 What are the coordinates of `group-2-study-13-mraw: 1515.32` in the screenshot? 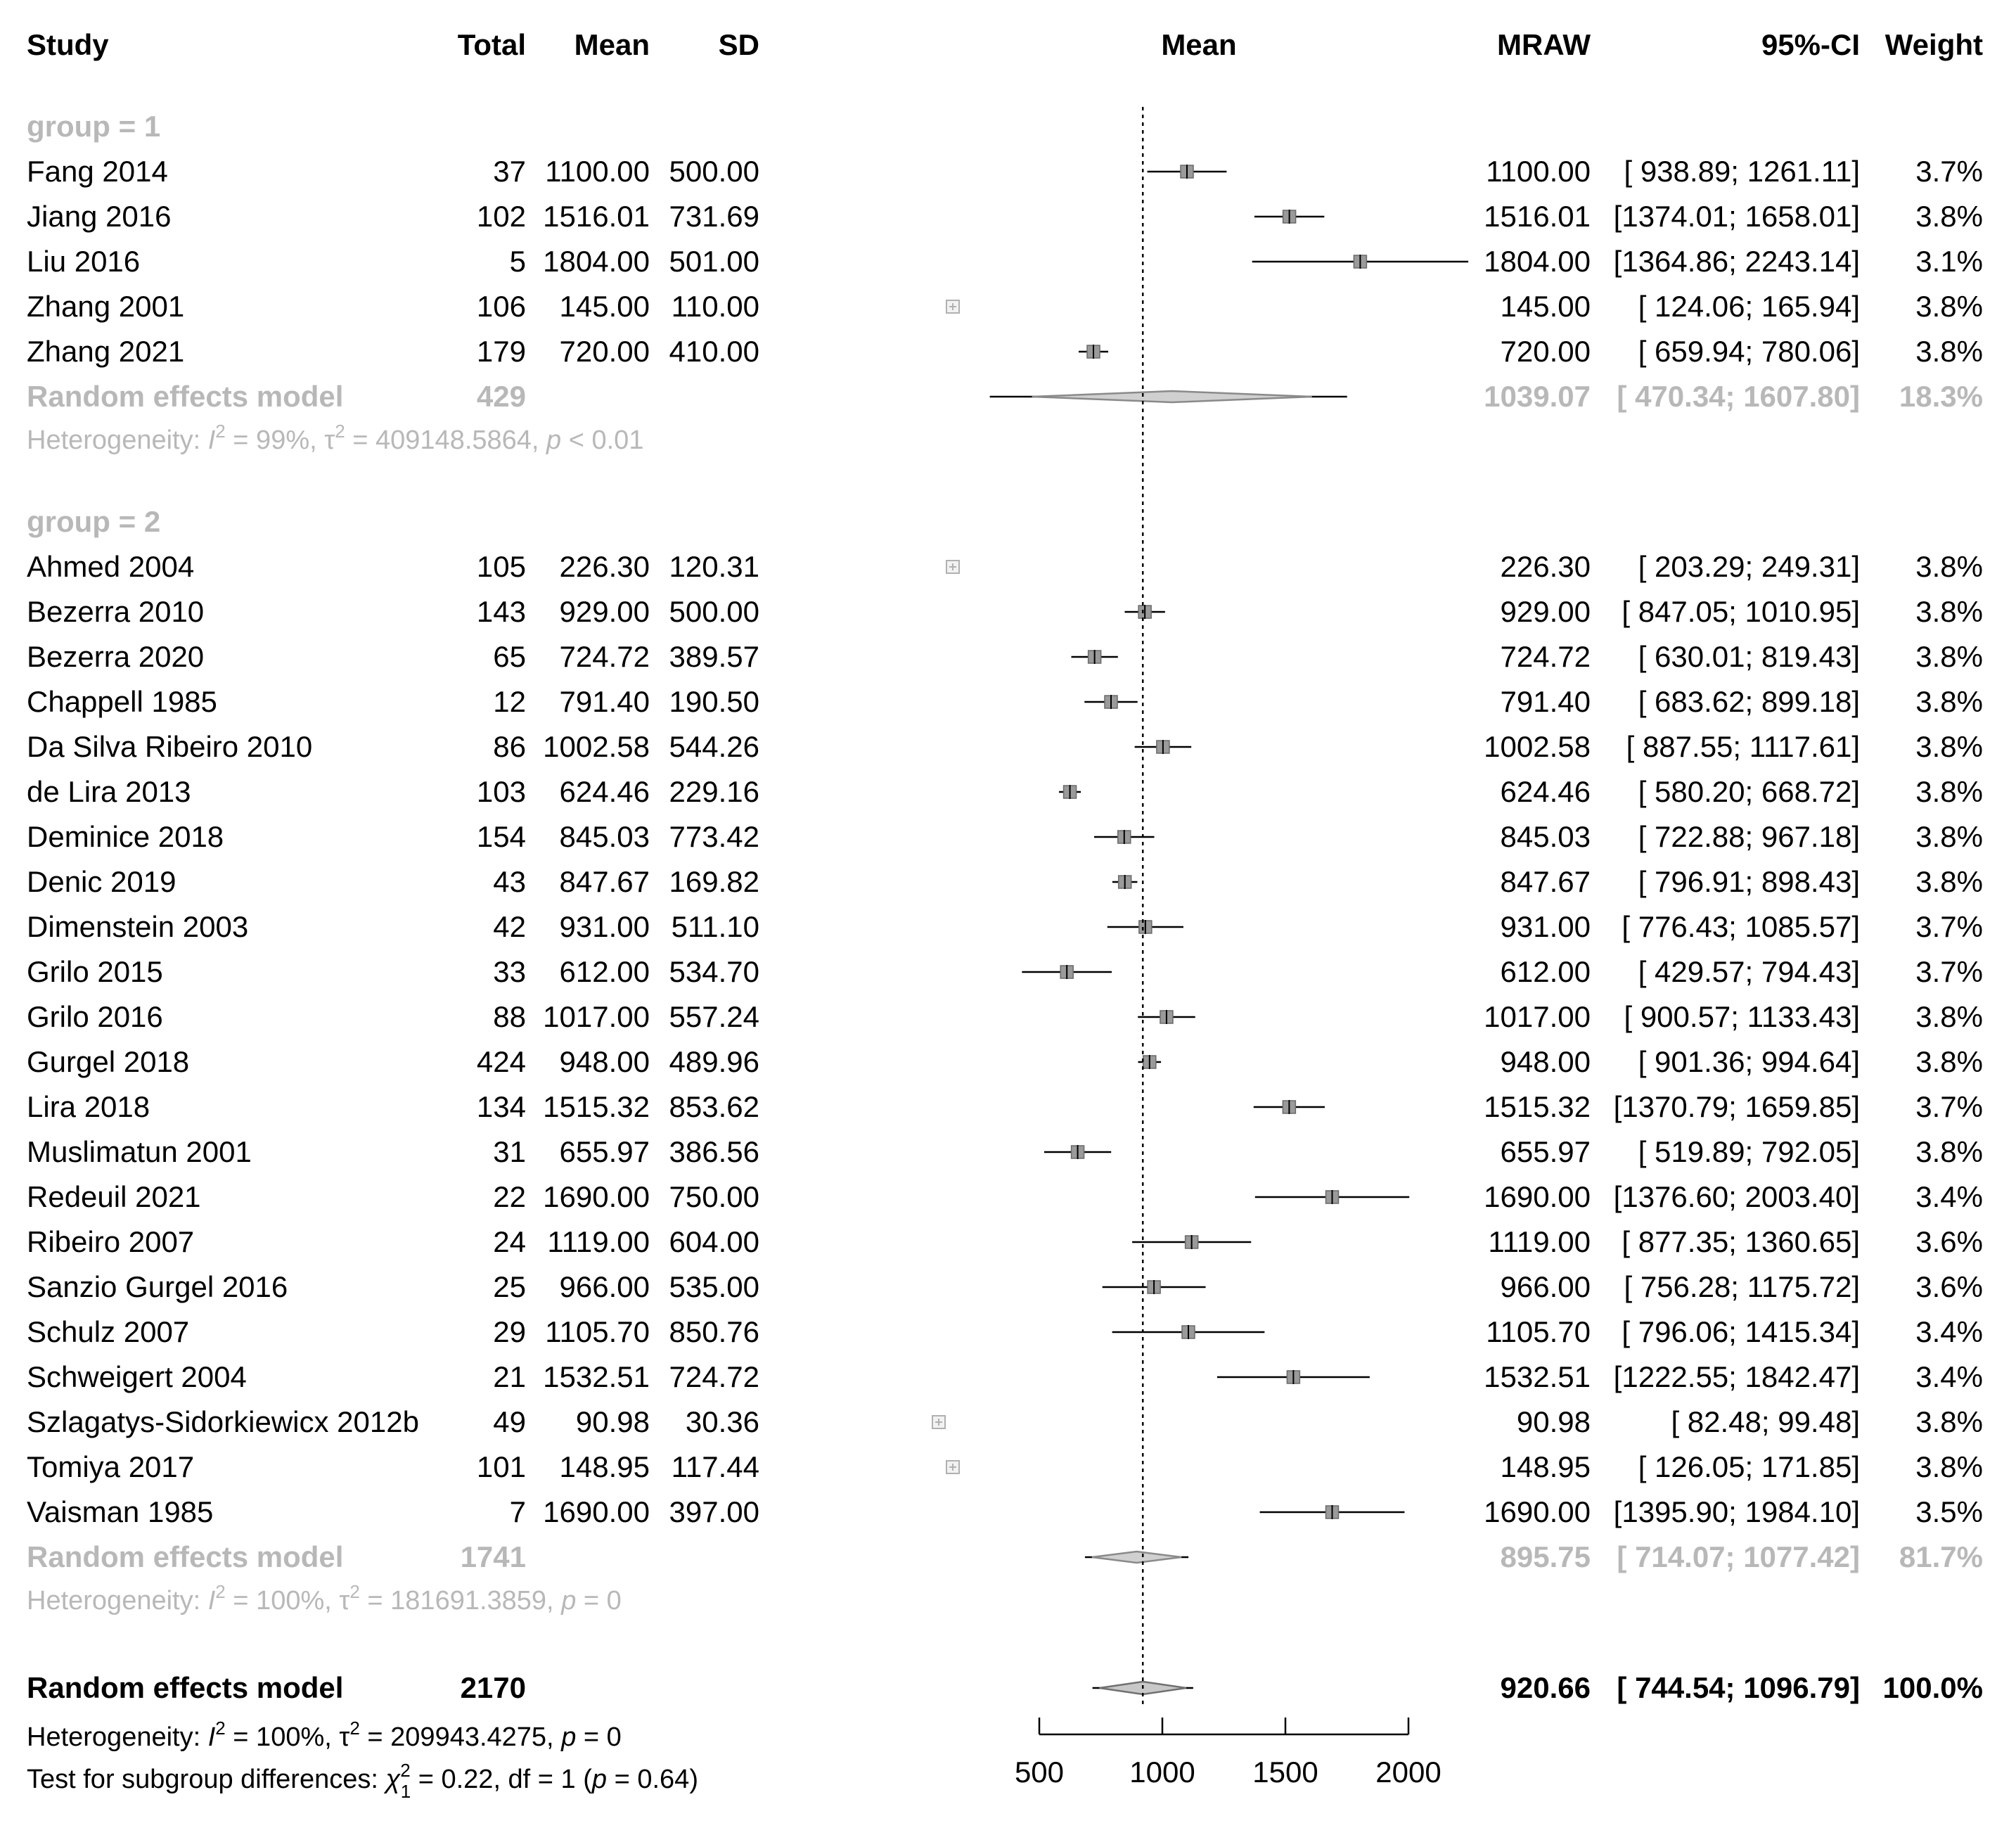 It's located at (1537, 1106).